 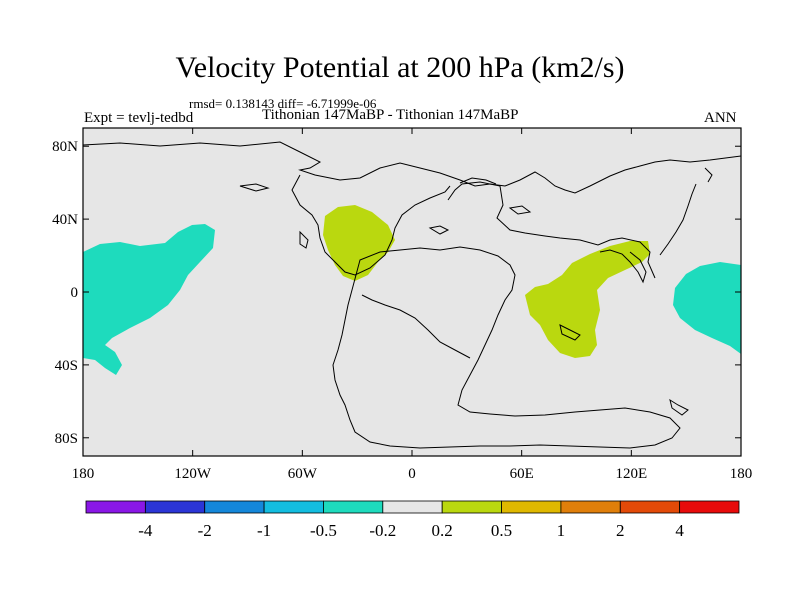 I want to click on negative-anomaly-central-pacific, so click(x=149, y=299).